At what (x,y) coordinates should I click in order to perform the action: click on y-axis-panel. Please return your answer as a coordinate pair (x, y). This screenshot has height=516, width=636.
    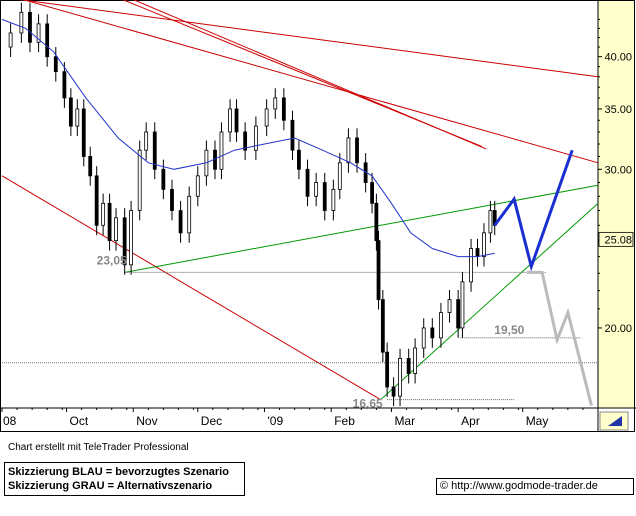
    Looking at the image, I should click on (616, 204).